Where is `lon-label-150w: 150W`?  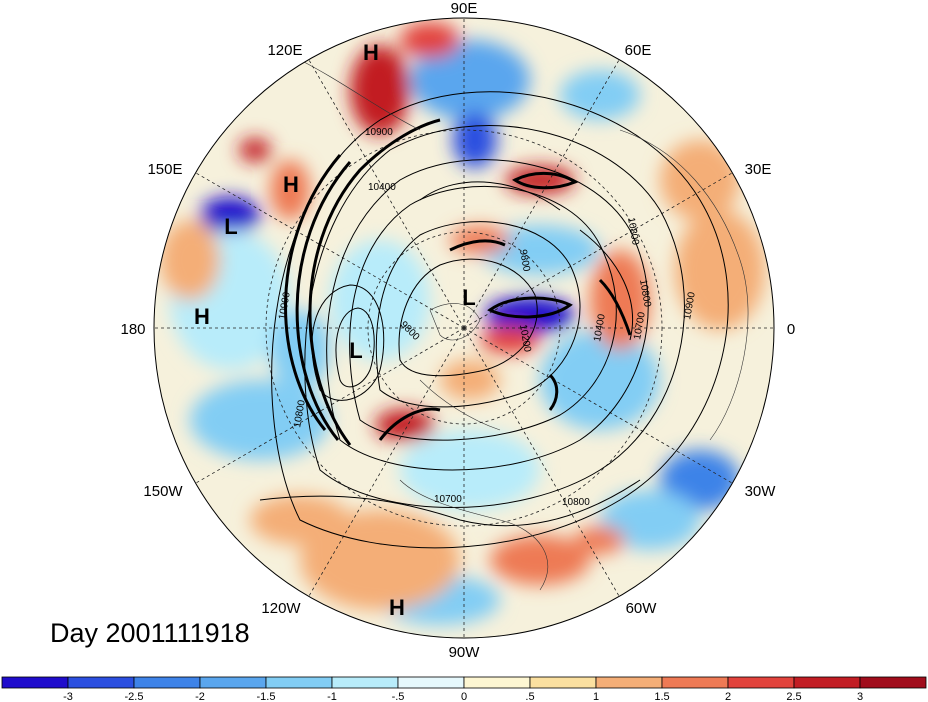
lon-label-150w: 150W is located at coordinates (163, 491).